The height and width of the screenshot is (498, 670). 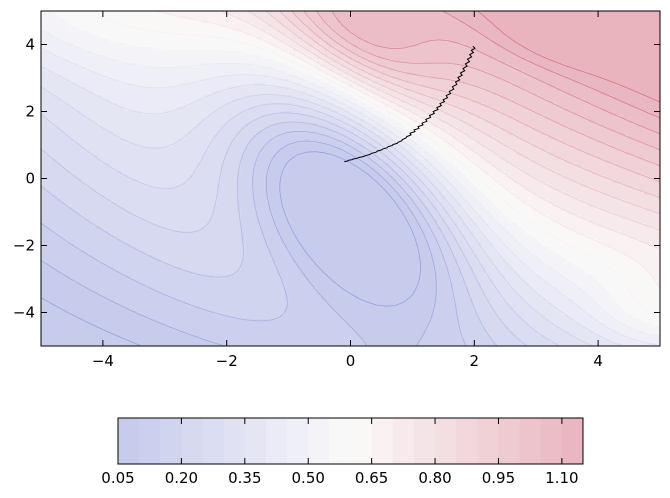 What do you see at coordinates (244, 478) in the screenshot?
I see `colorbar-tick-label: 0.35` at bounding box center [244, 478].